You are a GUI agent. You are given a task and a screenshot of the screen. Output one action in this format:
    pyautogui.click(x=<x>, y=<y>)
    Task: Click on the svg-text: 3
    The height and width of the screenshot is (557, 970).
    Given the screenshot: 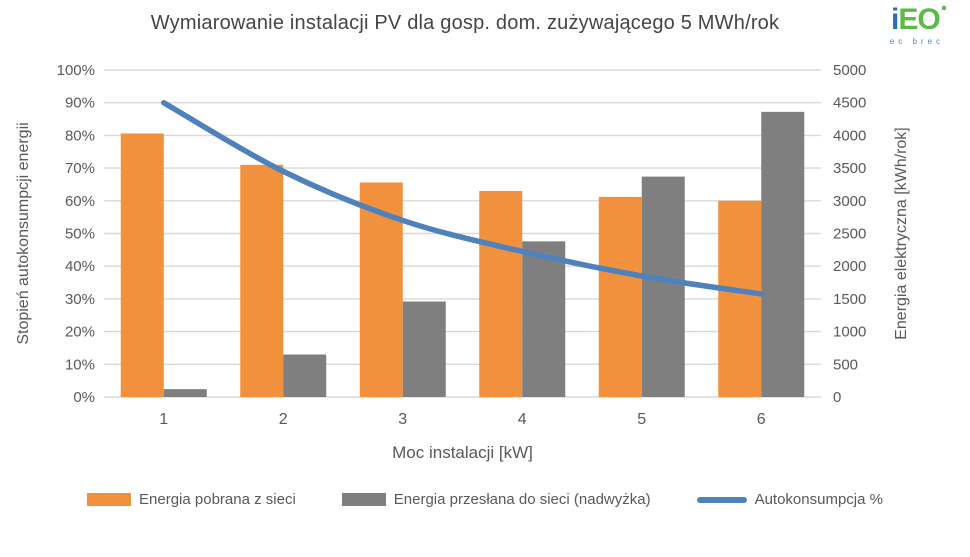 What is the action you would take?
    pyautogui.click(x=402, y=419)
    